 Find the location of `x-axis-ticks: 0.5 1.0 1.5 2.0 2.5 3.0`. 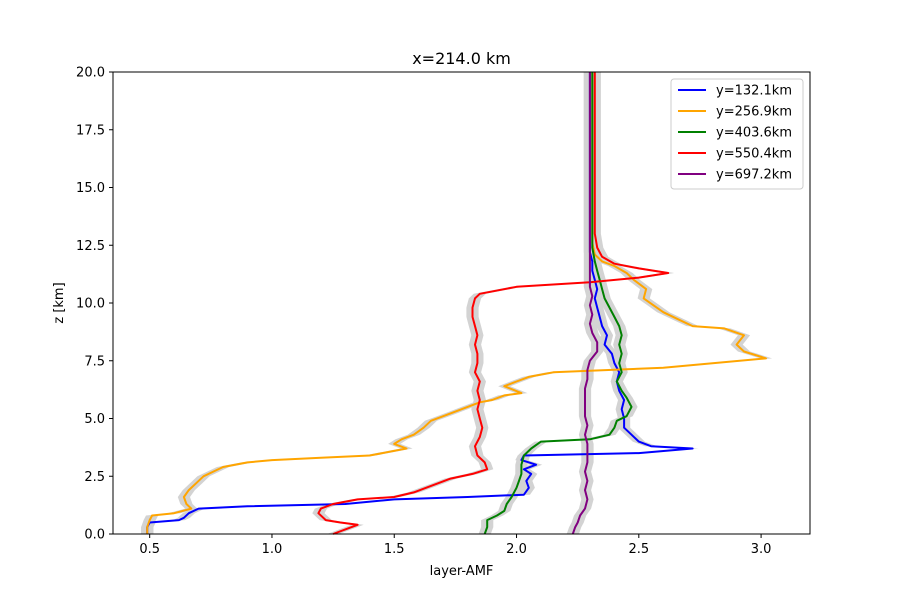

x-axis-ticks: 0.5 1.0 1.5 2.0 2.5 3.0 is located at coordinates (455, 545).